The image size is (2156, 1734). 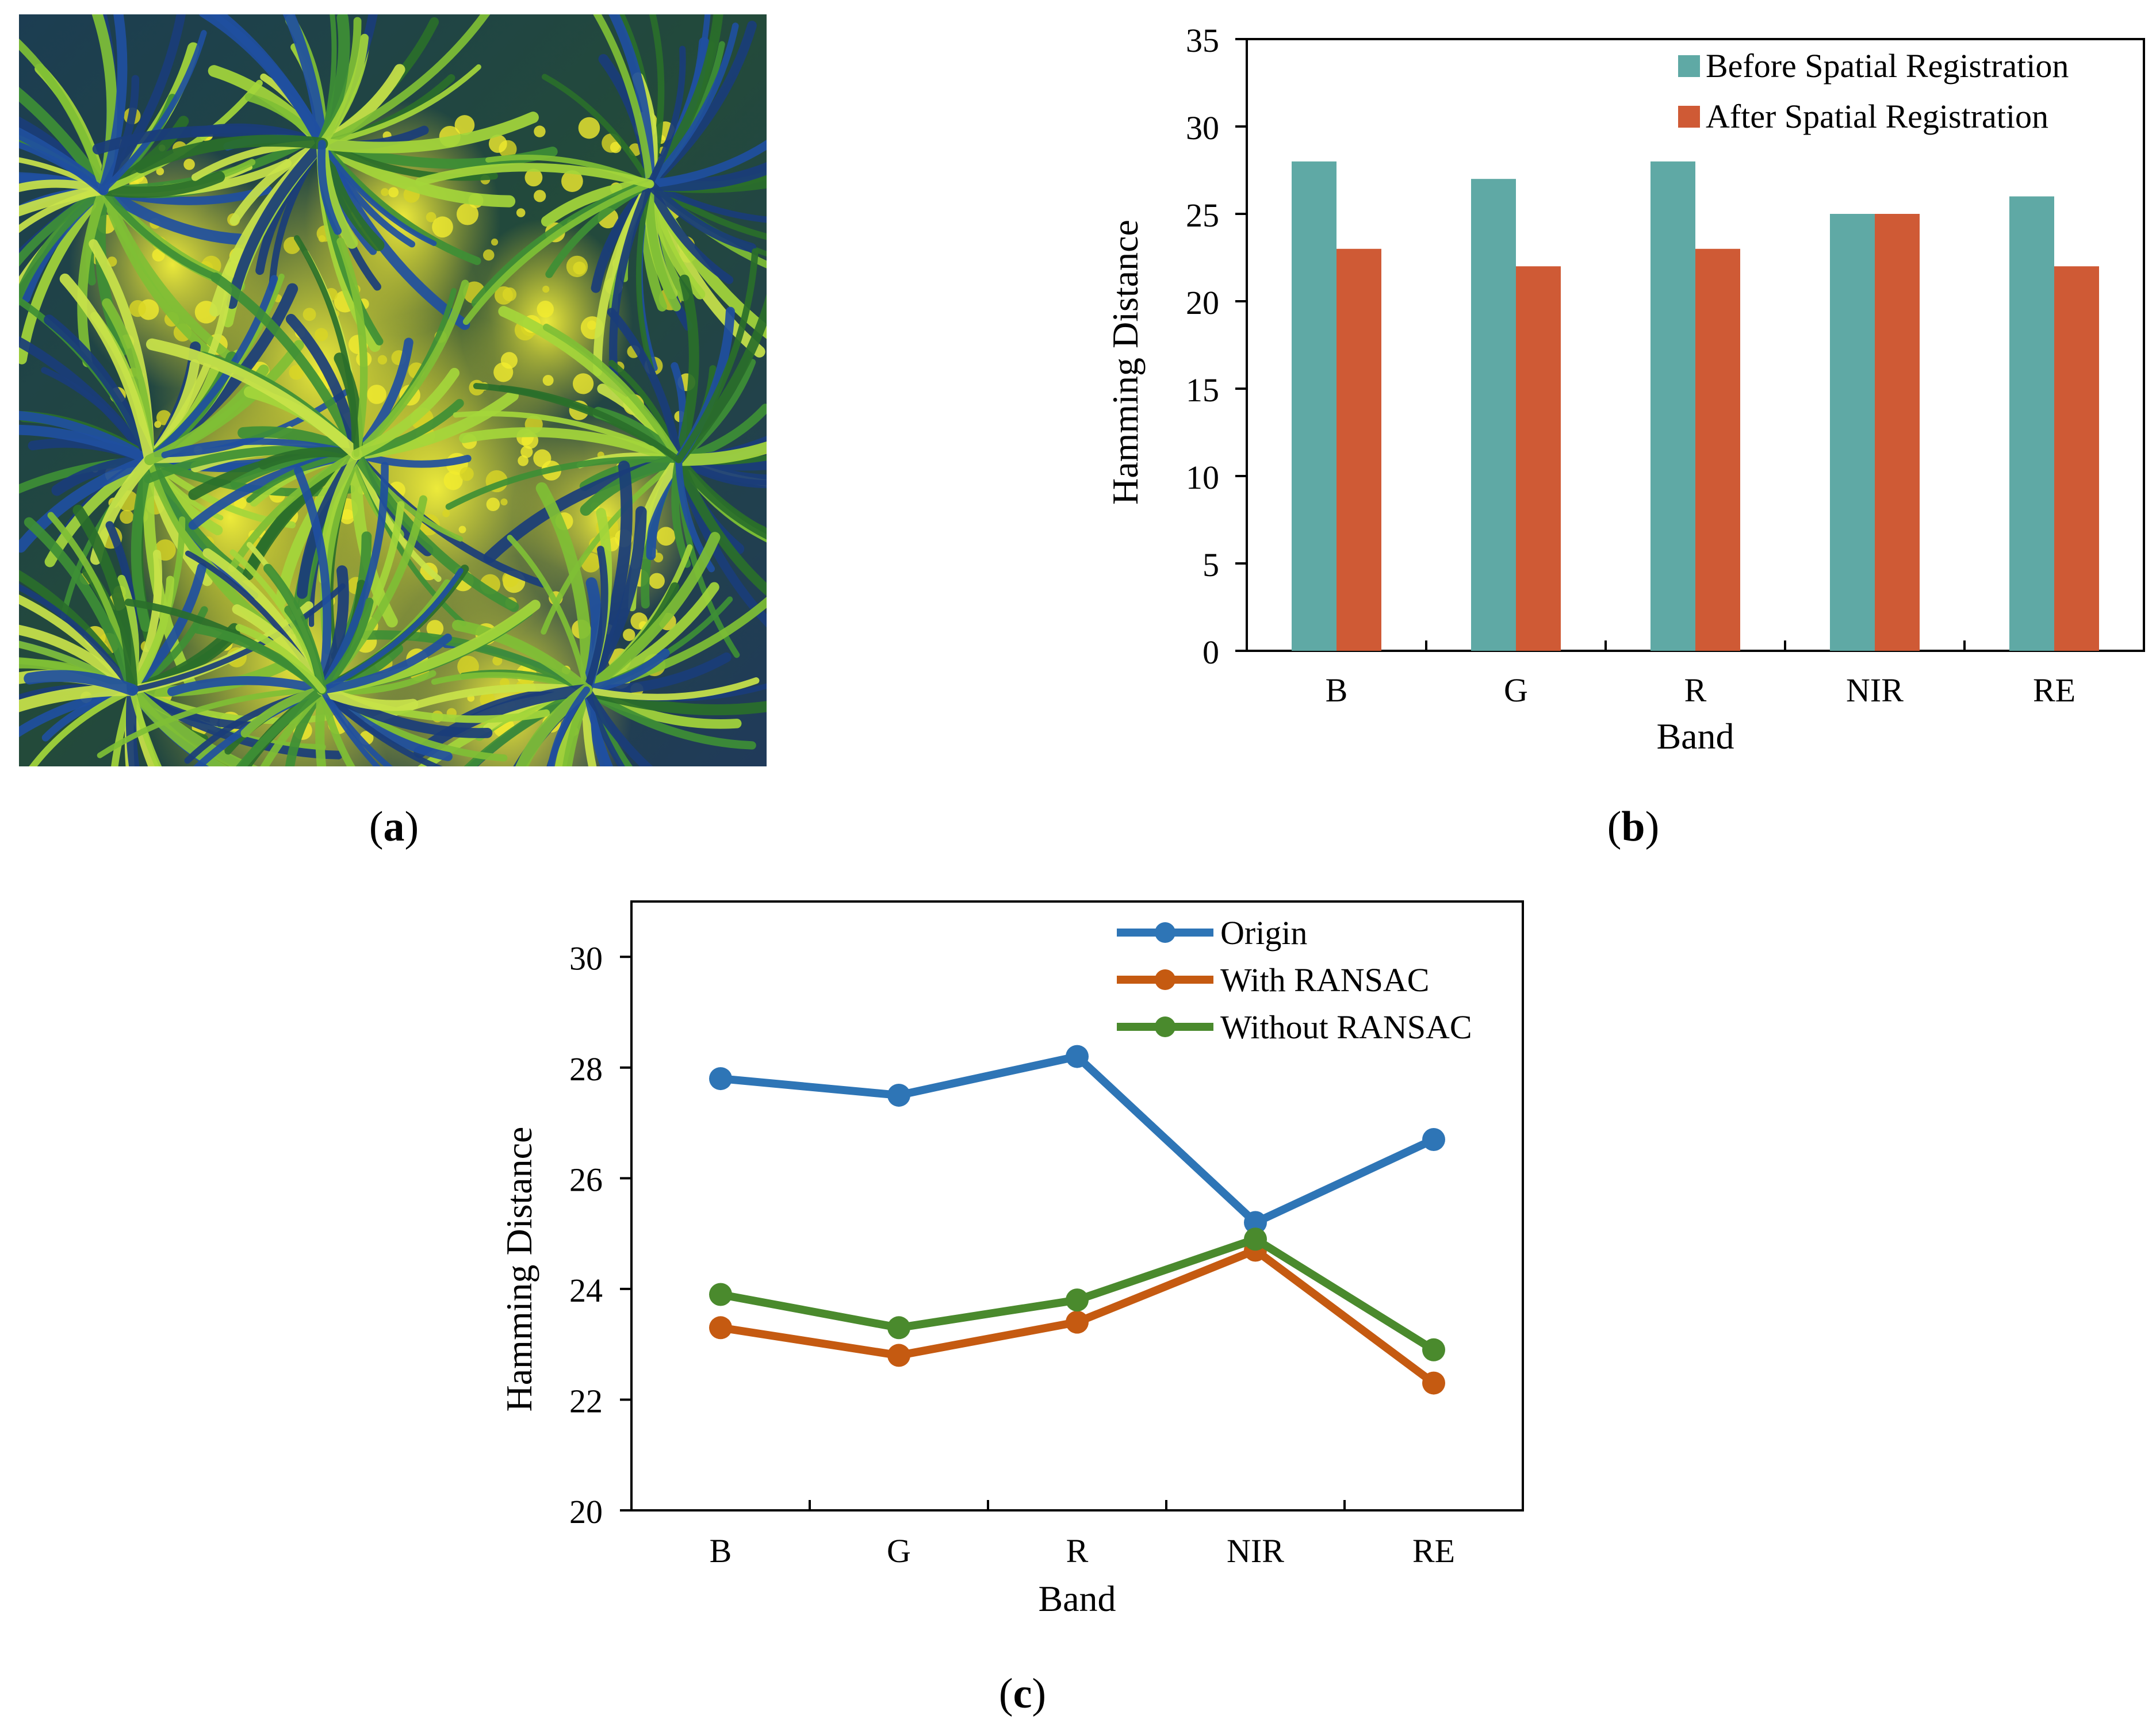 I want to click on legend-marker-without-ransac, so click(x=1165, y=1027).